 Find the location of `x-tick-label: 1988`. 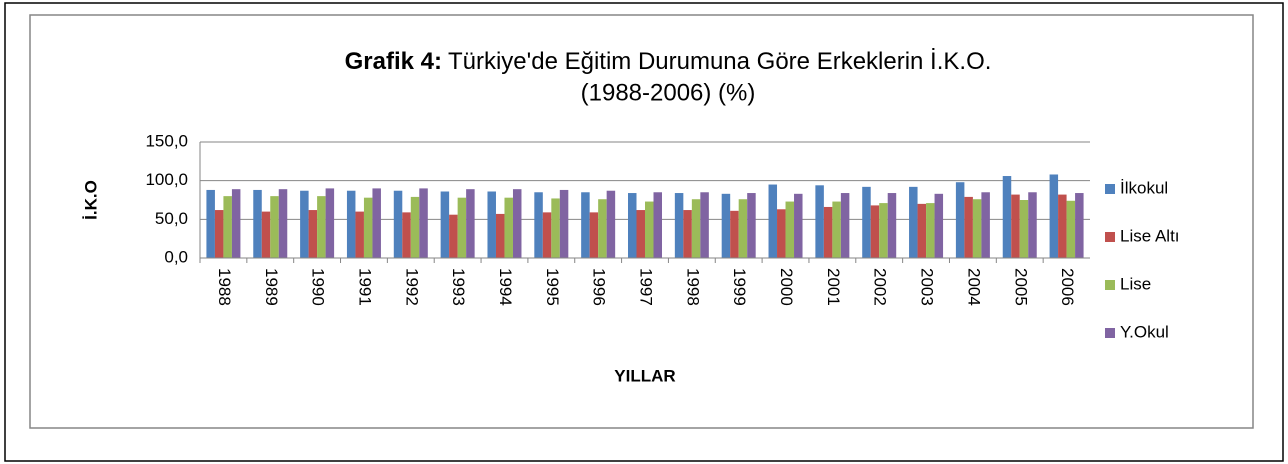

x-tick-label: 1988 is located at coordinates (224, 287).